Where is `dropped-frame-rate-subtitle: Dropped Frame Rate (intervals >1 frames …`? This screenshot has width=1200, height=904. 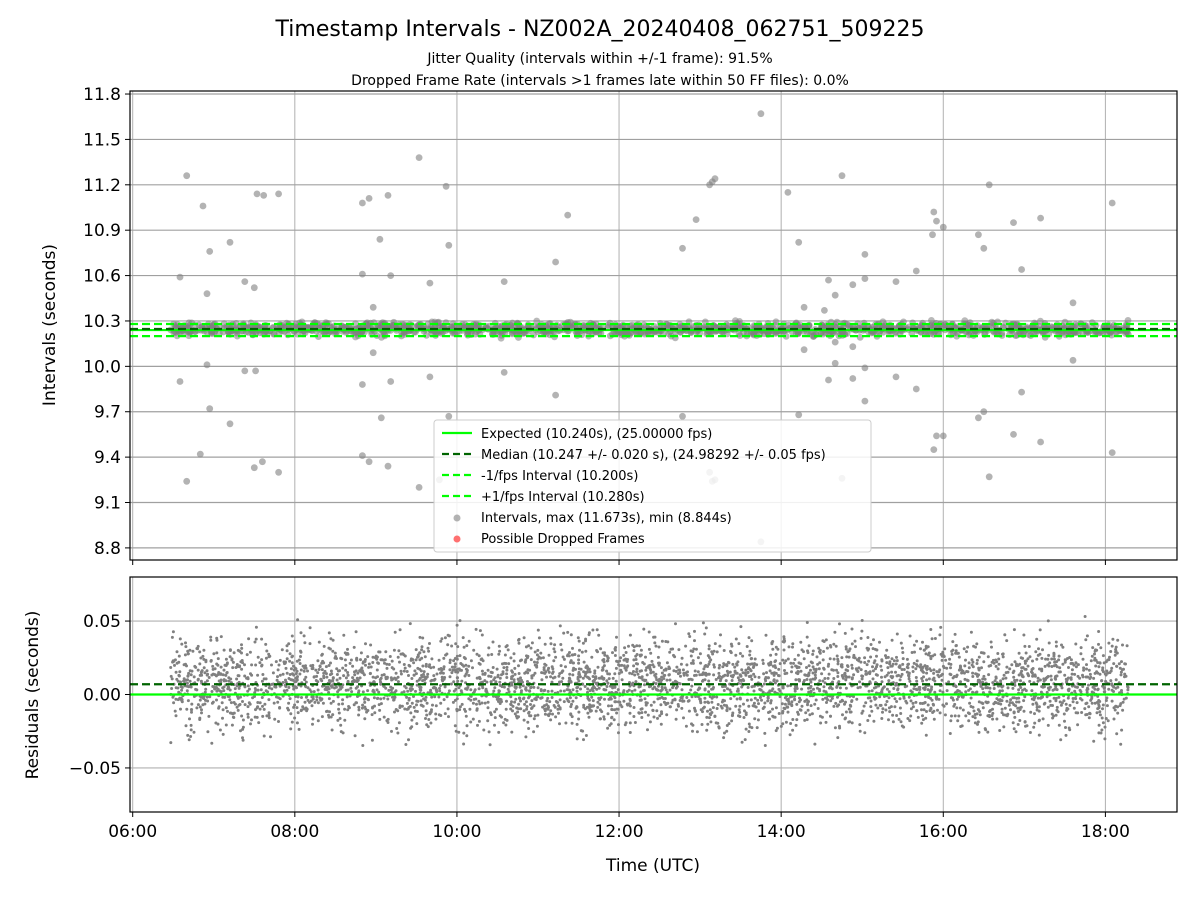 dropped-frame-rate-subtitle: Dropped Frame Rate (intervals >1 frames … is located at coordinates (600, 81).